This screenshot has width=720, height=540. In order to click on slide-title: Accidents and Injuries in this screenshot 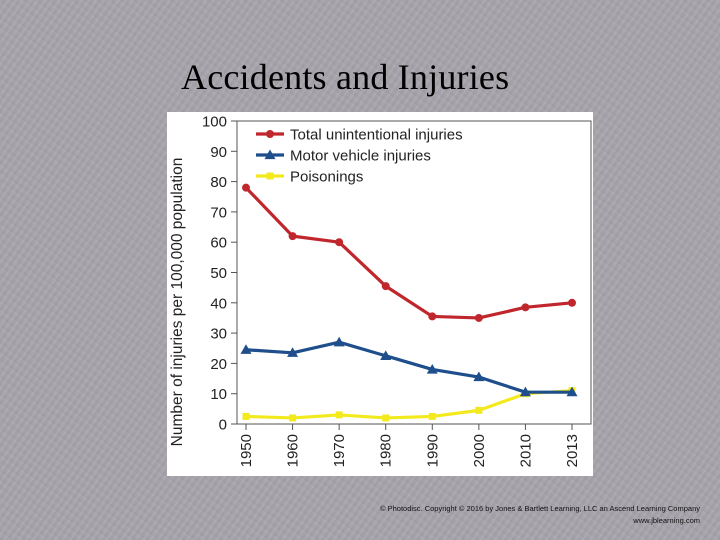, I will do `click(345, 77)`.